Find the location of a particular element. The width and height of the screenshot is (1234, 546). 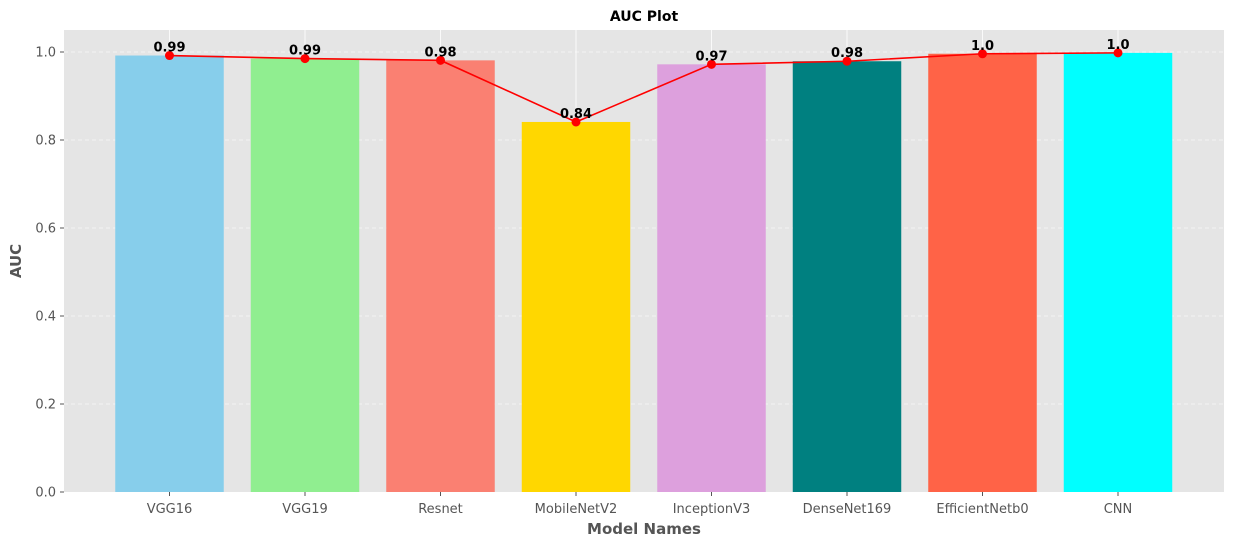

line-marker-mobilenetv2 is located at coordinates (576, 122).